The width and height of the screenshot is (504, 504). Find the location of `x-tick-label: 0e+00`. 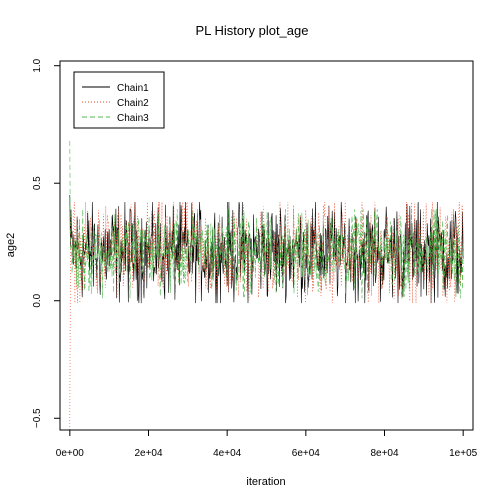

x-tick-label: 0e+00 is located at coordinates (70, 453).